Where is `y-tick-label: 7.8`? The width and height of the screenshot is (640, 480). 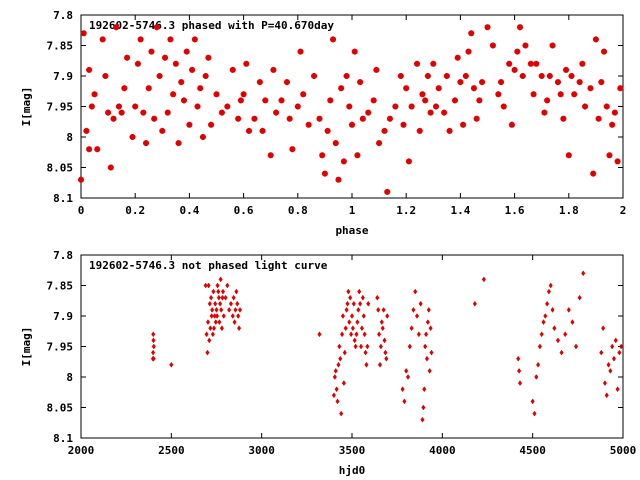 y-tick-label: 7.8 is located at coordinates (63, 15).